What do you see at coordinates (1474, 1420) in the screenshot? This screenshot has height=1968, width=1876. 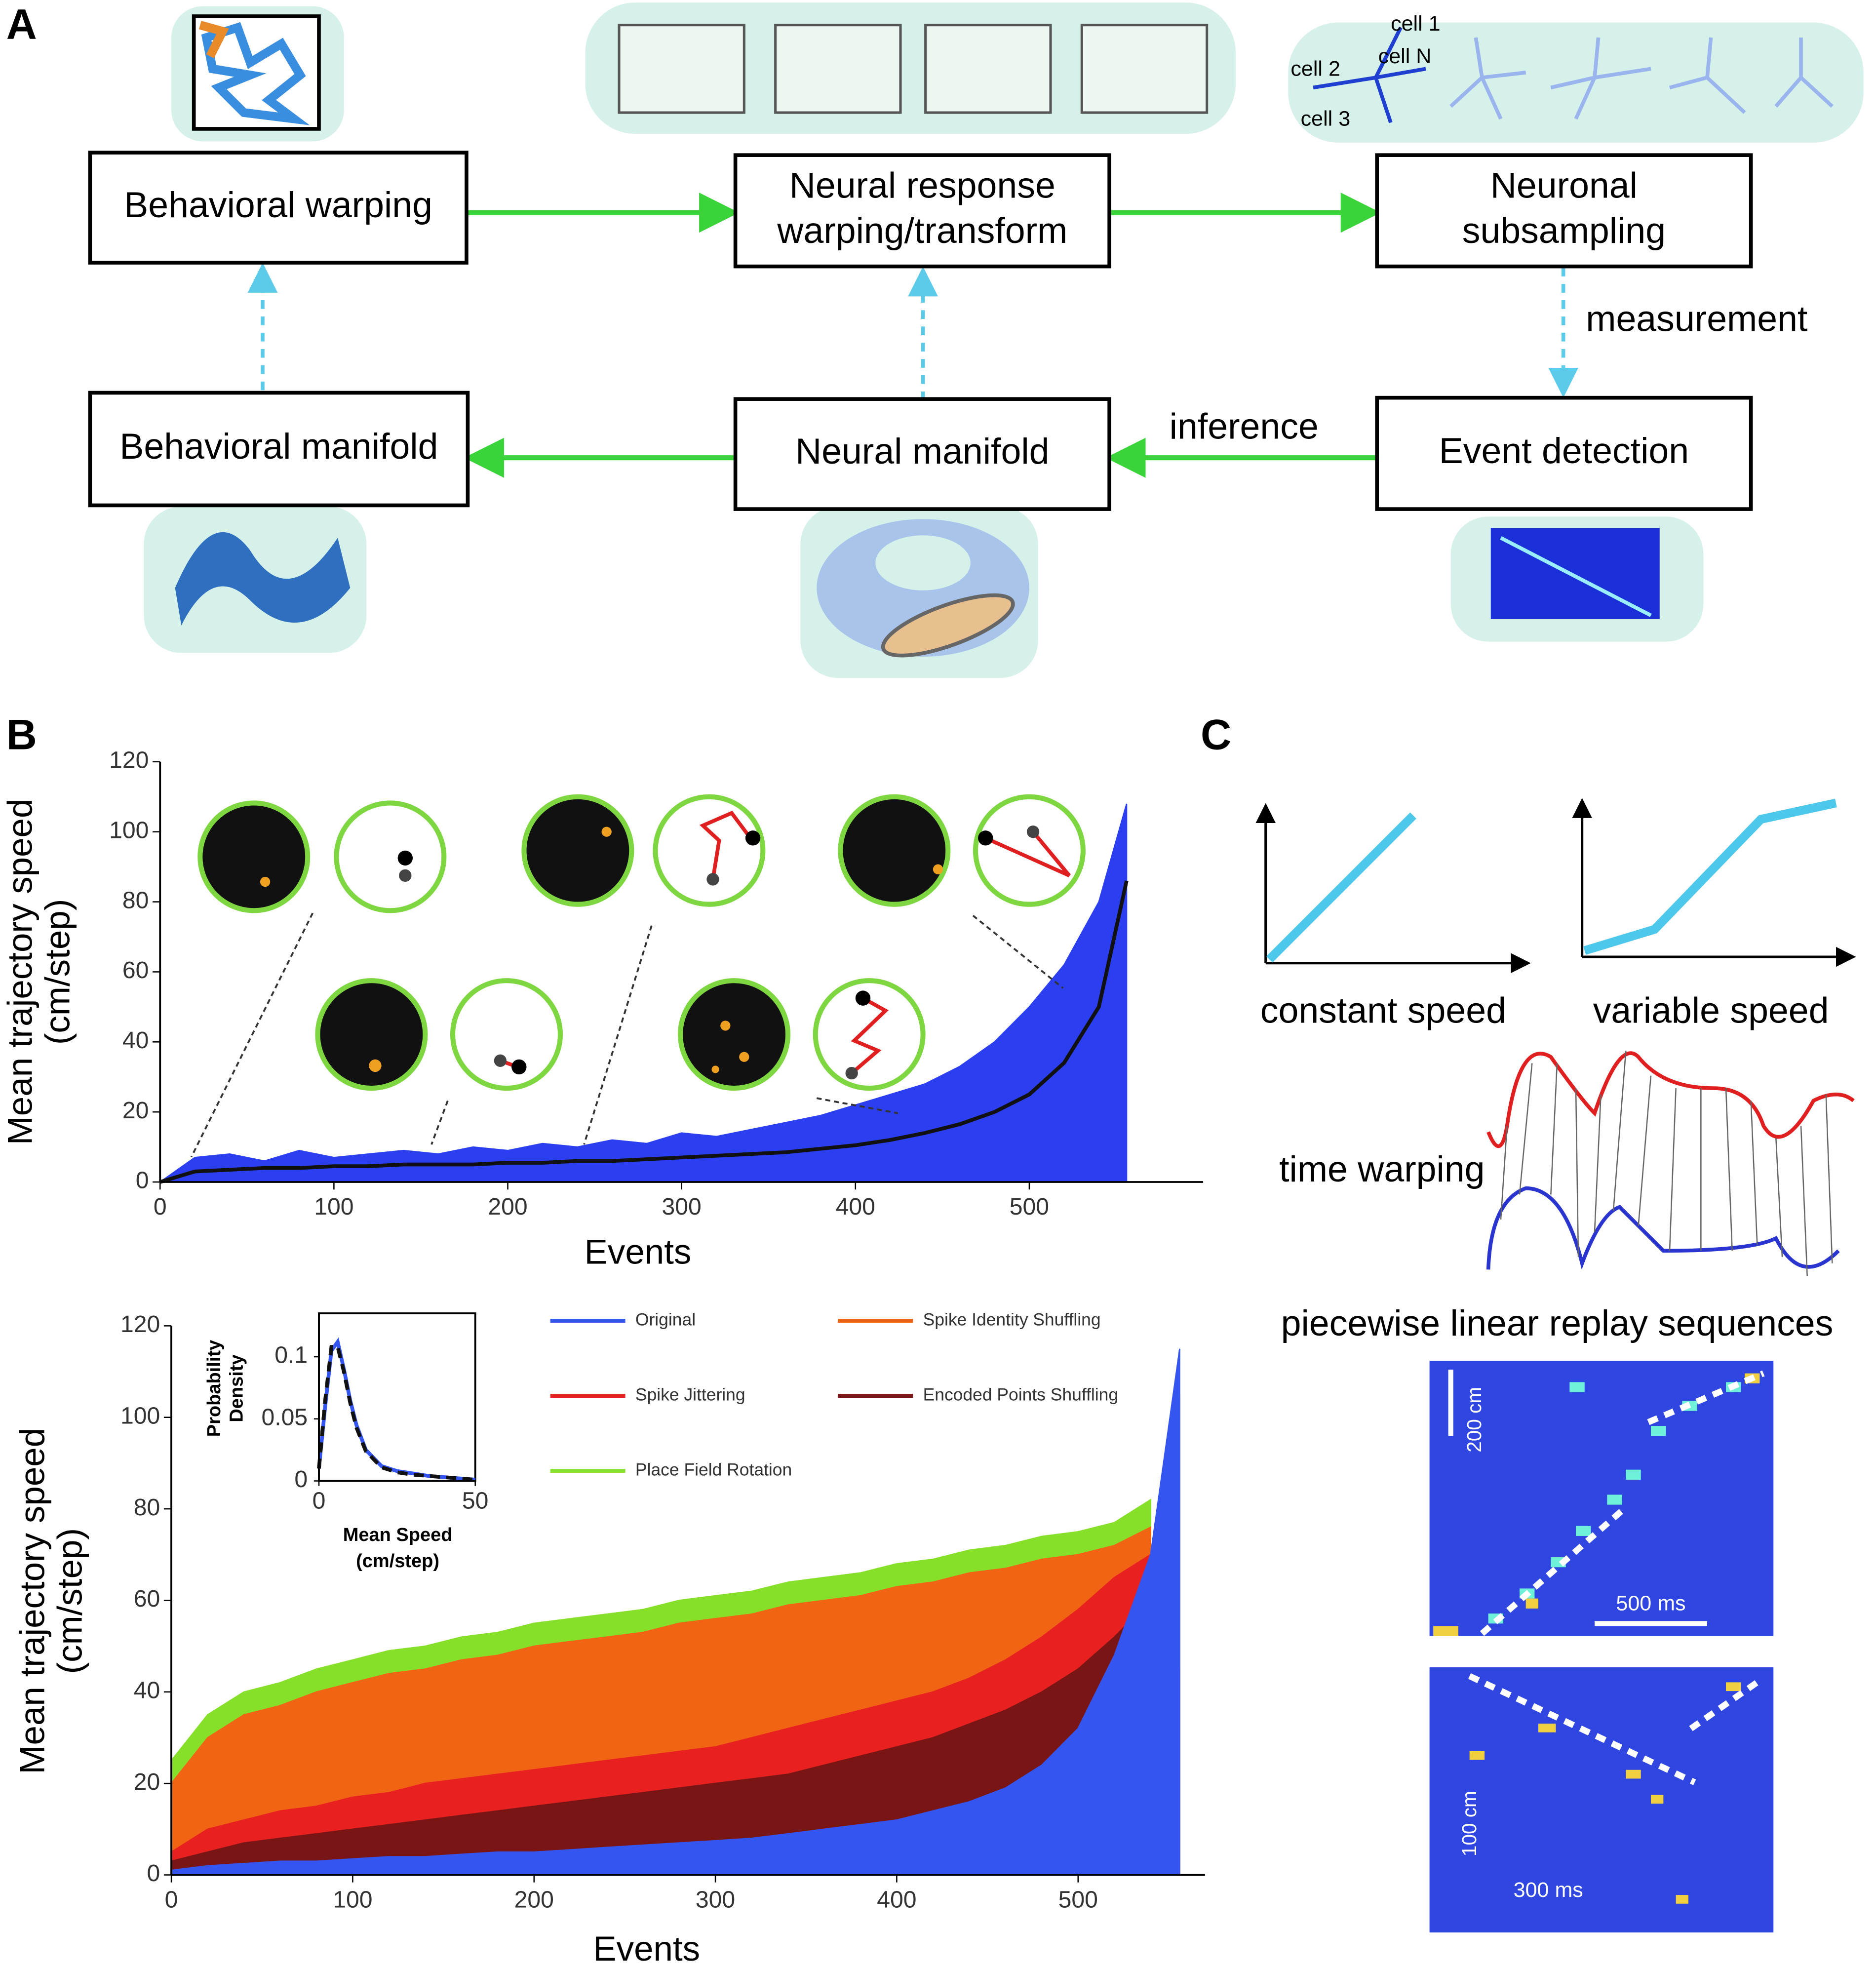 I see `scale-bar-label: 200 cm` at bounding box center [1474, 1420].